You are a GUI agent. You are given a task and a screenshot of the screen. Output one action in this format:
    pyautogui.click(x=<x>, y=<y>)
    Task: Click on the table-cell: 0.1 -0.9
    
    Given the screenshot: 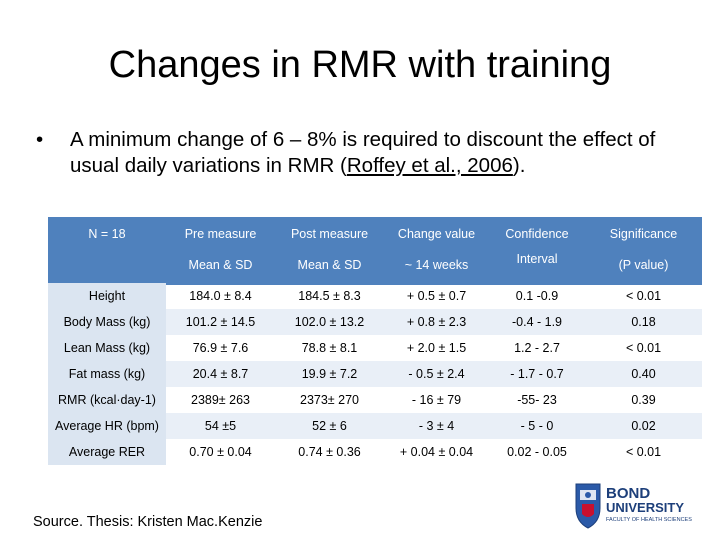 What is the action you would take?
    pyautogui.click(x=537, y=296)
    